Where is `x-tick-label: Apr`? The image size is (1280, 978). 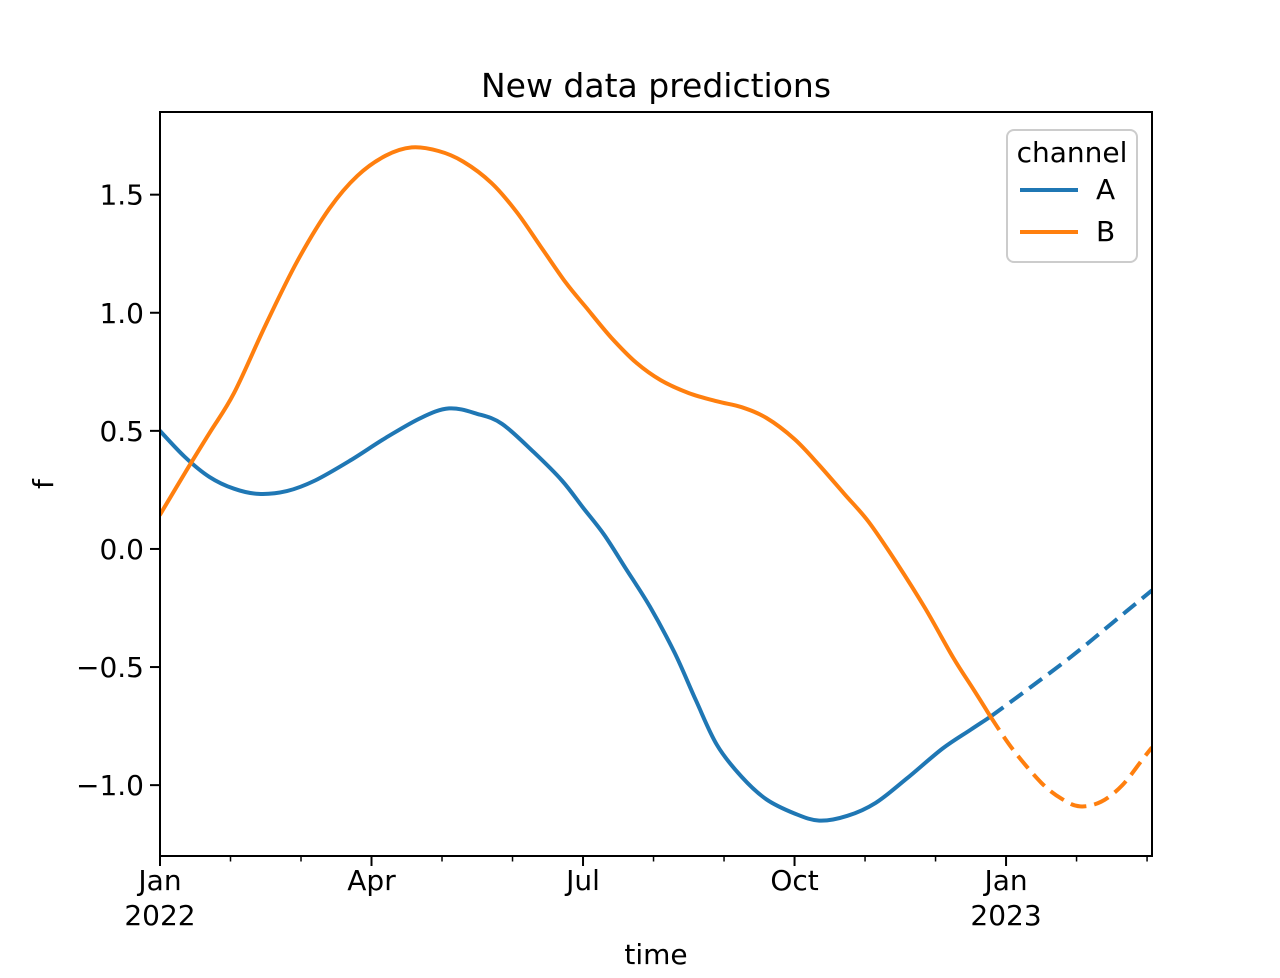 x-tick-label: Apr is located at coordinates (371, 880).